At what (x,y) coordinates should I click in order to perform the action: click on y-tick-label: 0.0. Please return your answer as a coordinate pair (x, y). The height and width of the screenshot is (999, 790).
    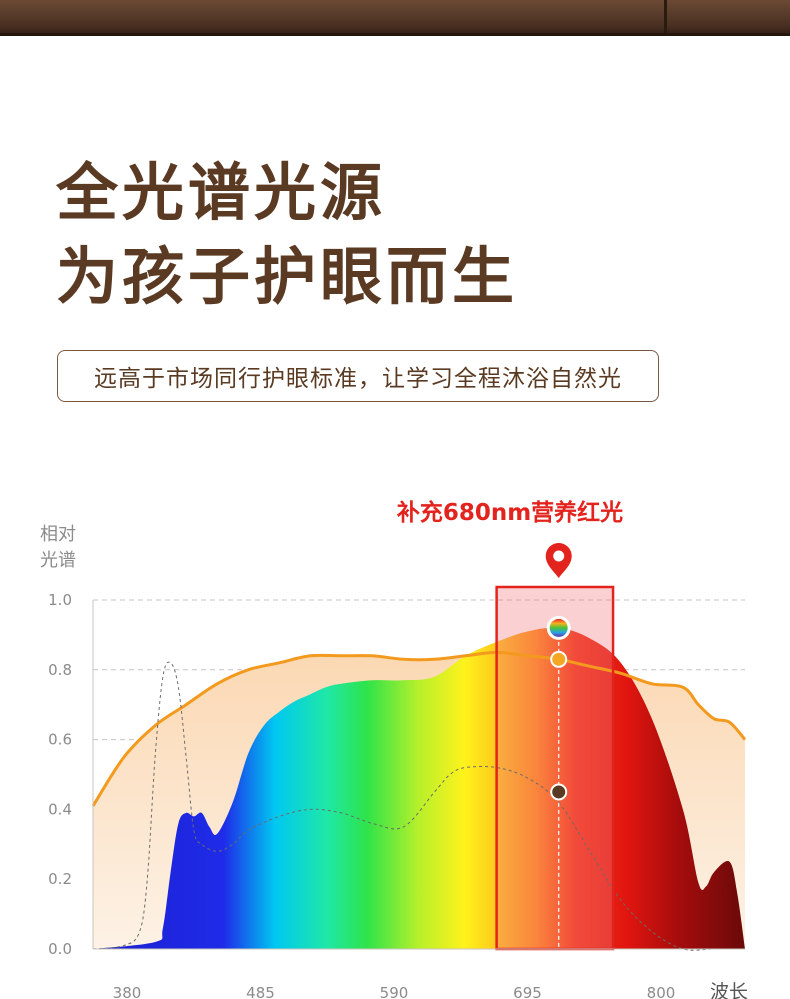
    Looking at the image, I should click on (60, 949).